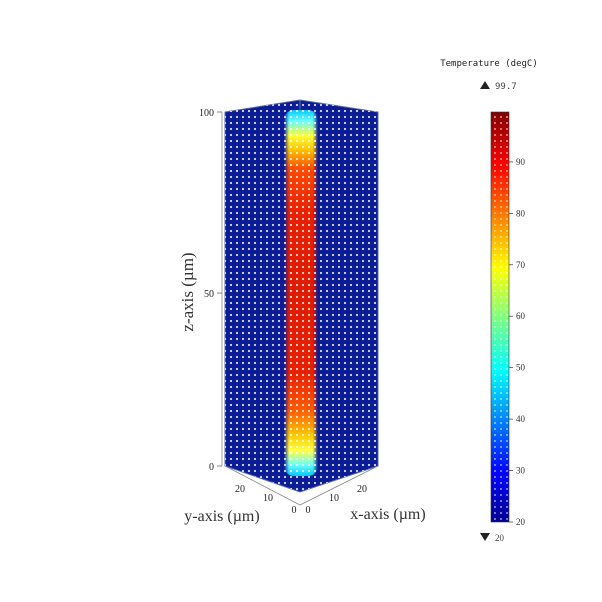 The image size is (602, 602). What do you see at coordinates (294, 510) in the screenshot?
I see `y-tick-label-0: 0` at bounding box center [294, 510].